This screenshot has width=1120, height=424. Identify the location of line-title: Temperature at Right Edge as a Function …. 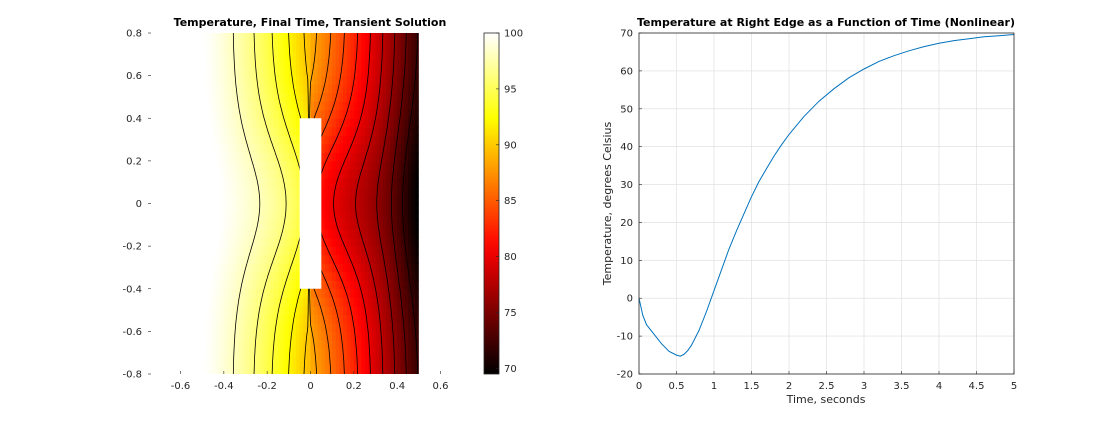
(826, 22).